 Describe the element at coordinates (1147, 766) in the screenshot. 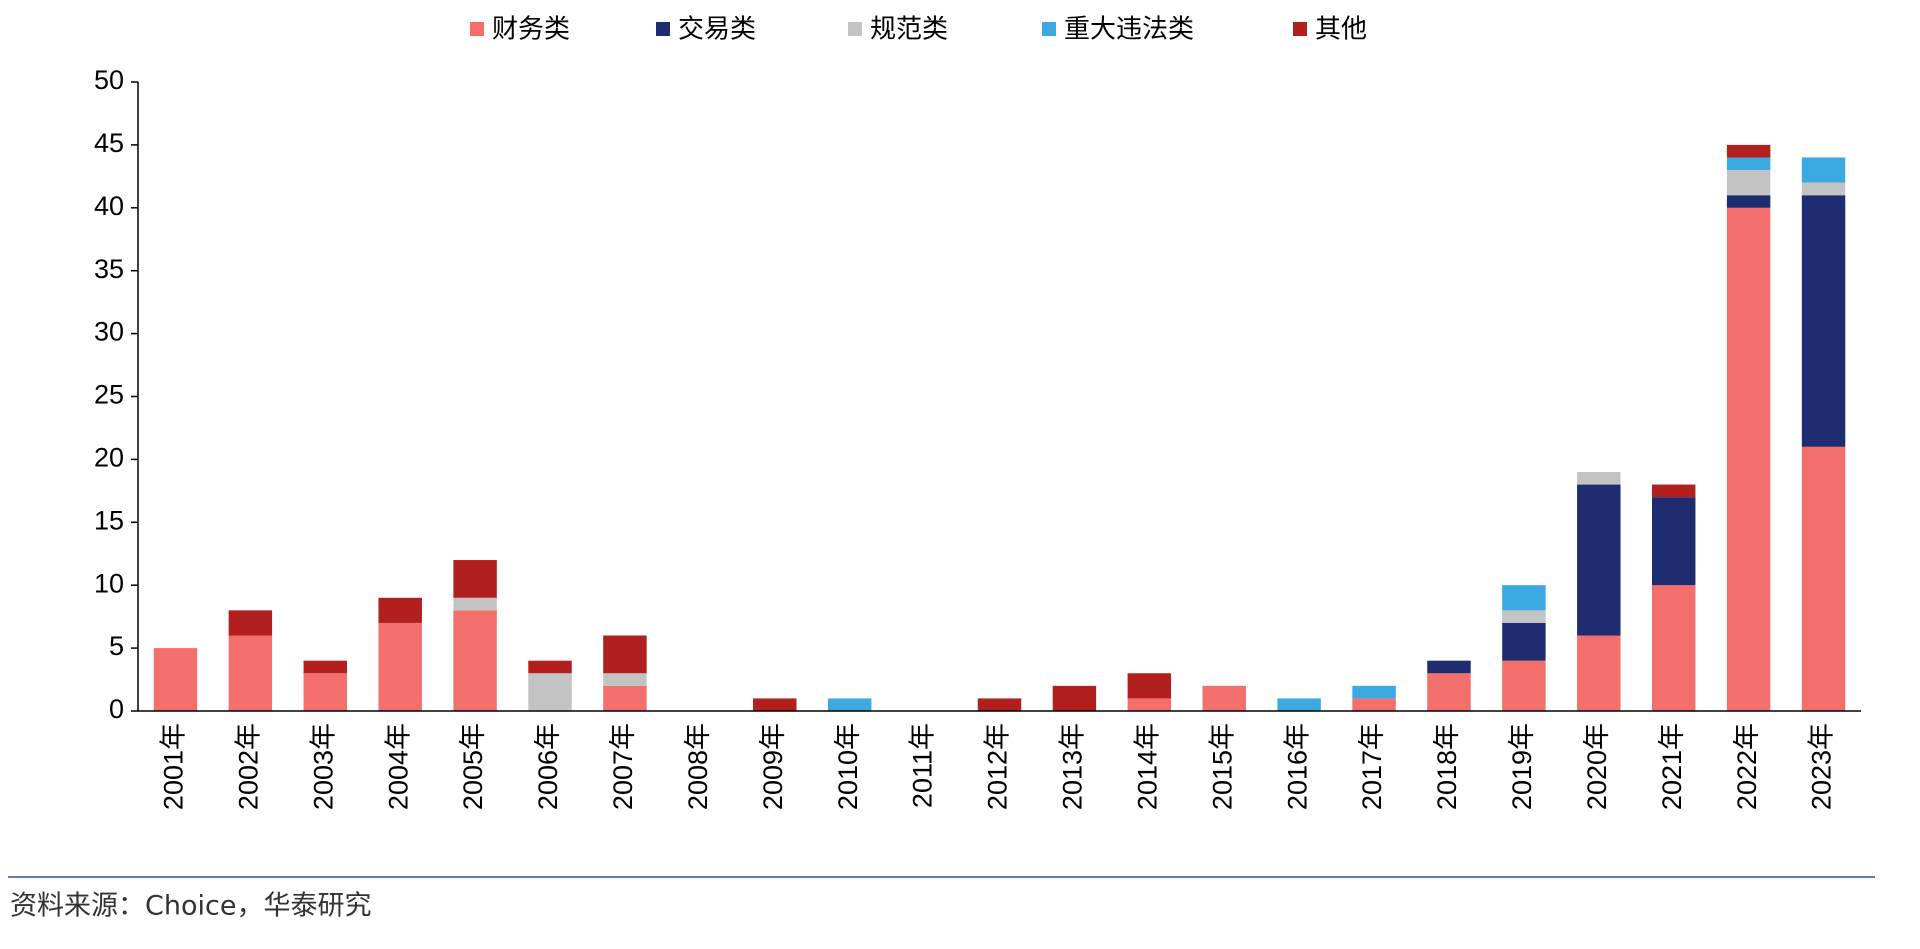

I see `x-tick-label: 2014年` at that location.